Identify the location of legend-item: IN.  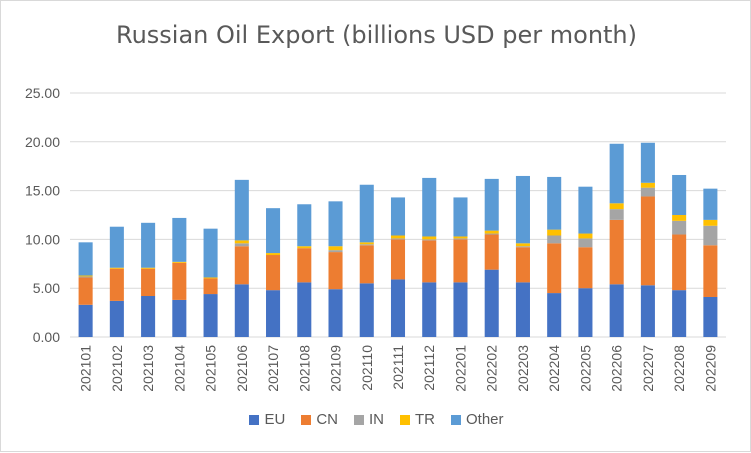
(369, 419).